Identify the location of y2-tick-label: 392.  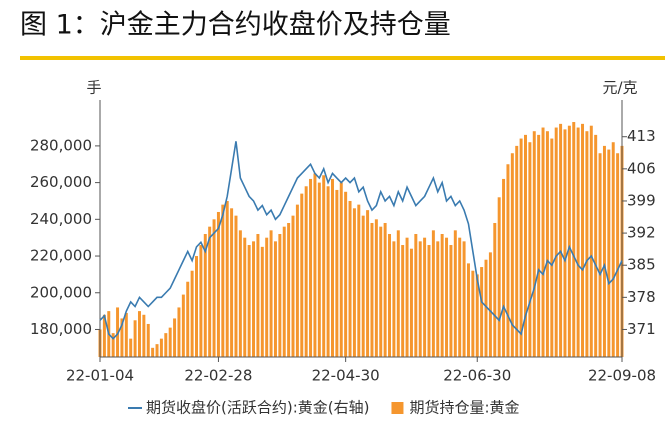
(641, 233).